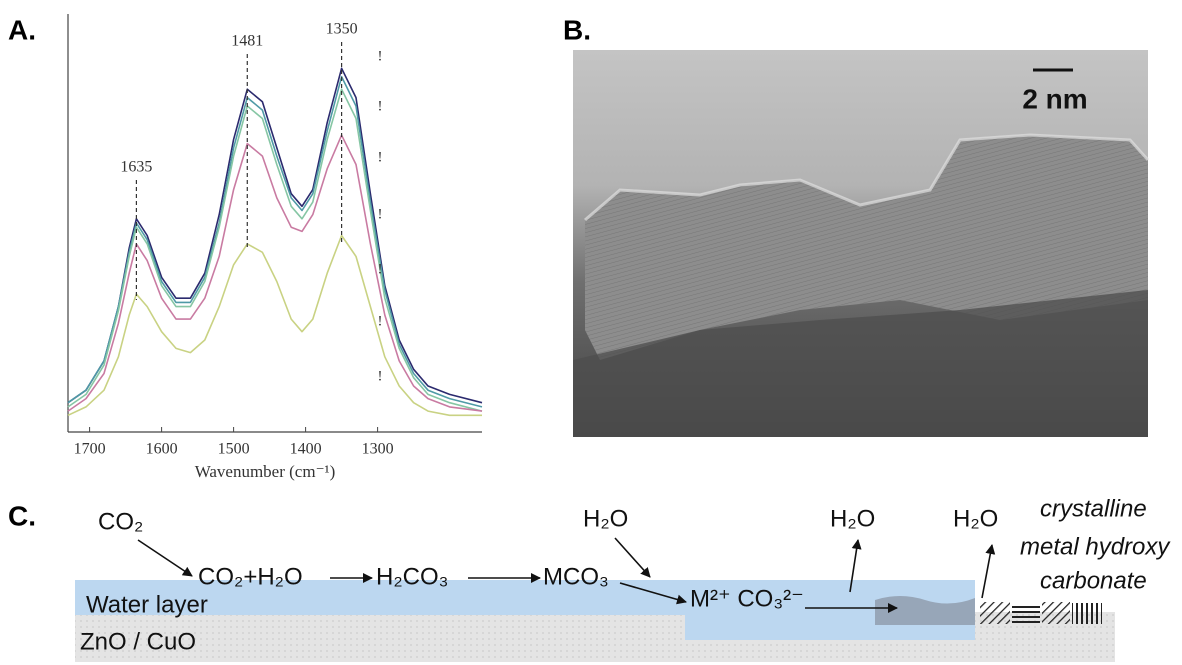 This screenshot has height=665, width=1182. I want to click on species-label: CO₂, so click(120, 521).